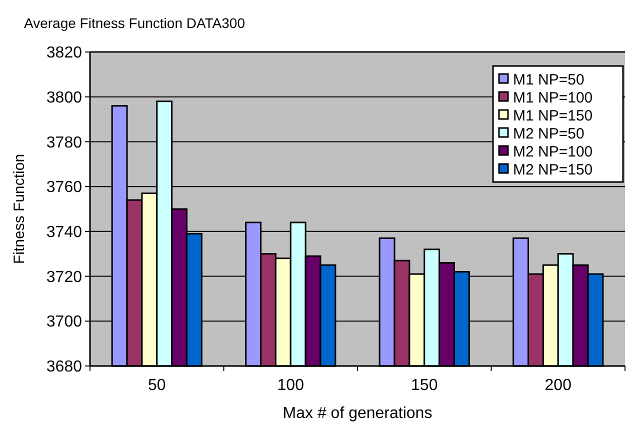 The width and height of the screenshot is (633, 430). What do you see at coordinates (64, 233) in the screenshot?
I see `y-tick-label: 3740` at bounding box center [64, 233].